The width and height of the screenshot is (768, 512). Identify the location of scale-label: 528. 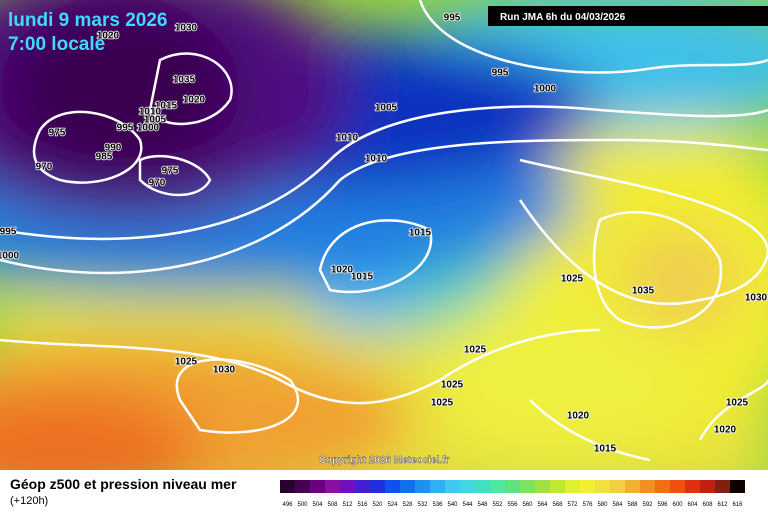
(407, 505).